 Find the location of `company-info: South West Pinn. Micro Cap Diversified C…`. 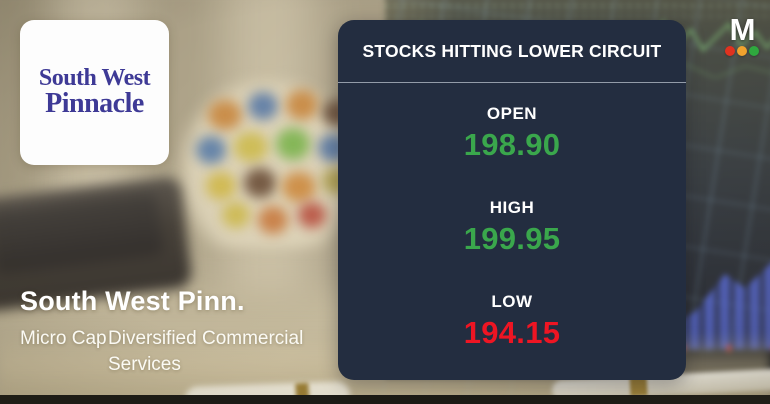

company-info: South West Pinn. Micro Cap Diversified C… is located at coordinates (166, 332).